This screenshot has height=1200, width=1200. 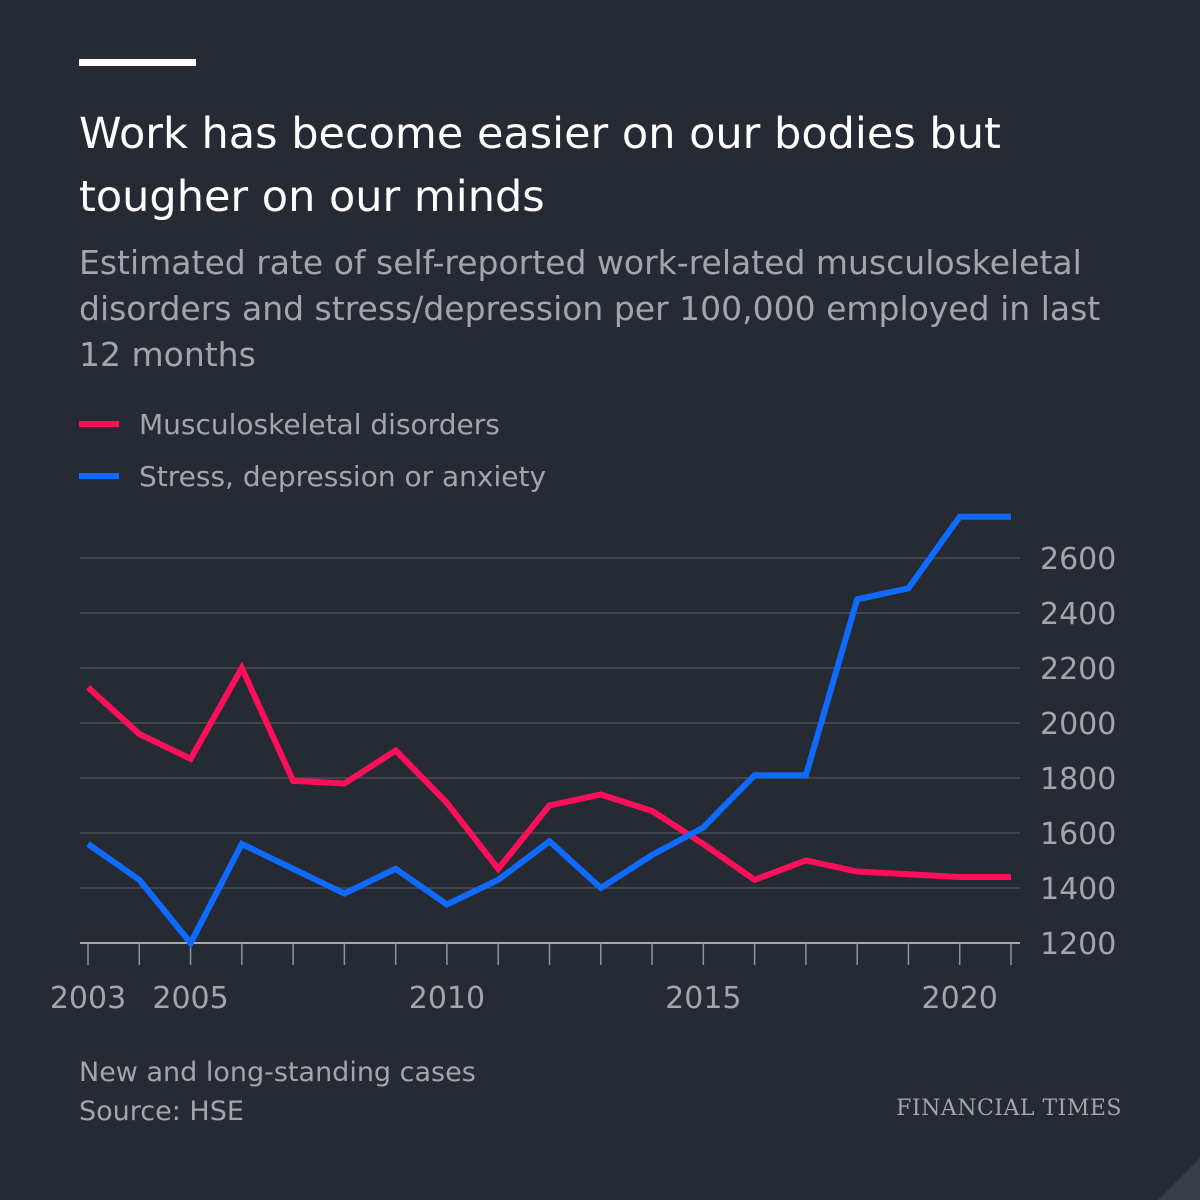 I want to click on x-tick-label-2010: 2010, so click(x=447, y=998).